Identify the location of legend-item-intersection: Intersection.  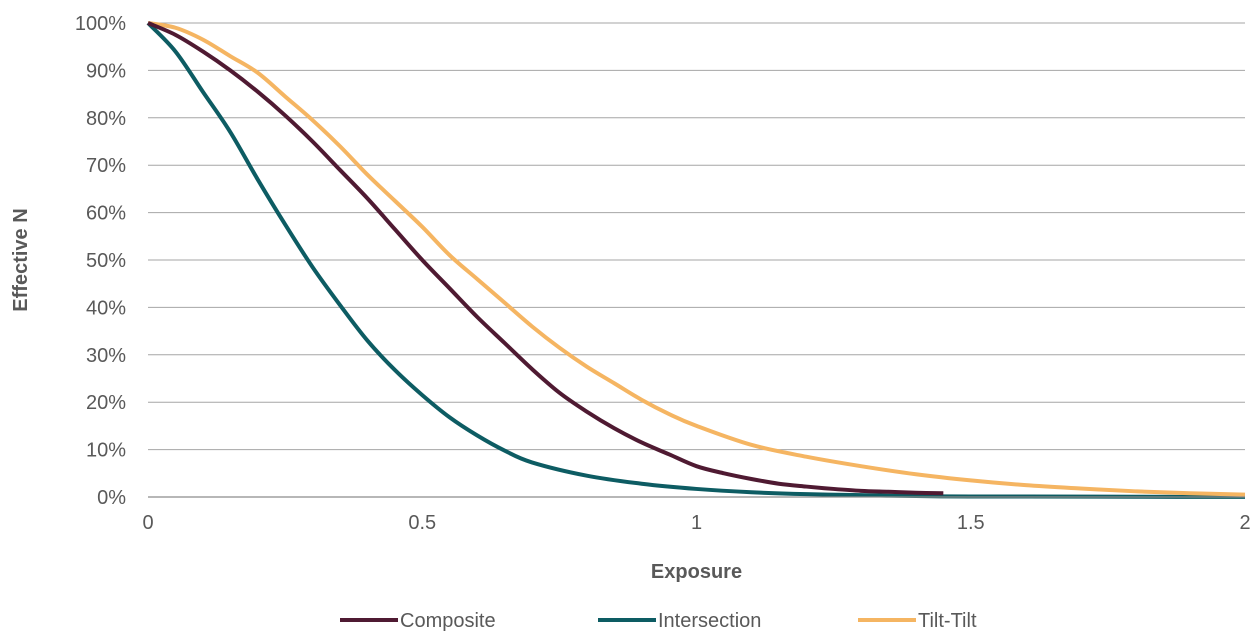
(679, 621).